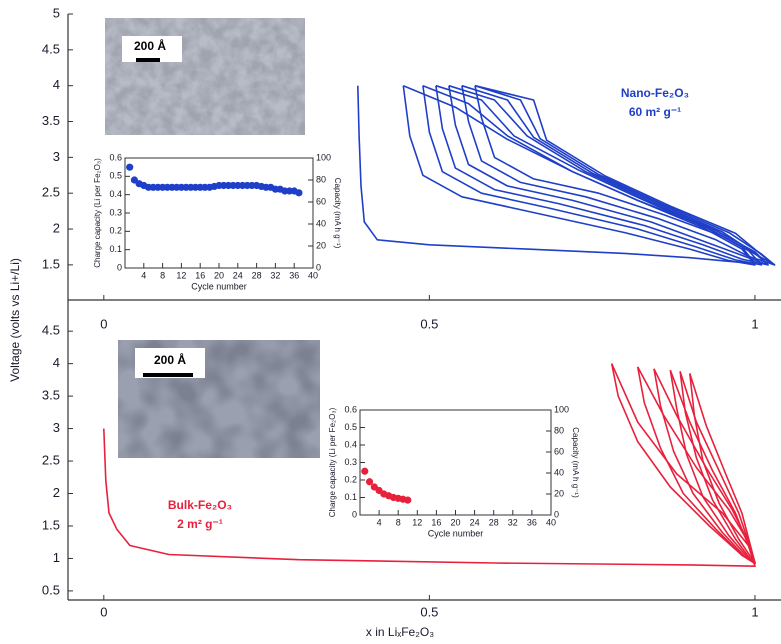 This screenshot has width=781, height=644. Describe the element at coordinates (655, 112) in the screenshot. I see `annotation: 60 m² g⁻¹` at that location.